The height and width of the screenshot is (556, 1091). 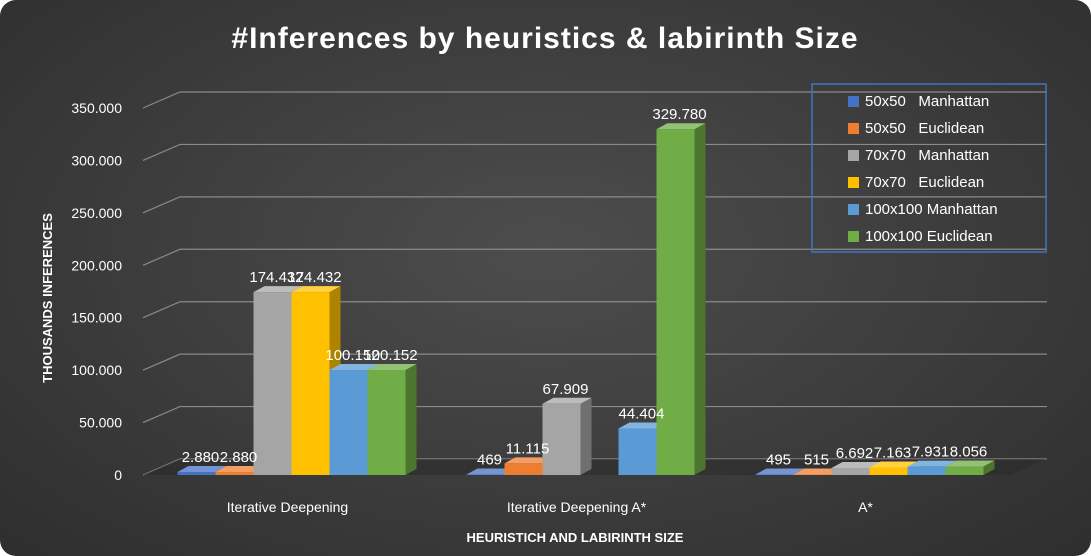 I want to click on y-tick-label: 300.000, so click(x=96, y=160).